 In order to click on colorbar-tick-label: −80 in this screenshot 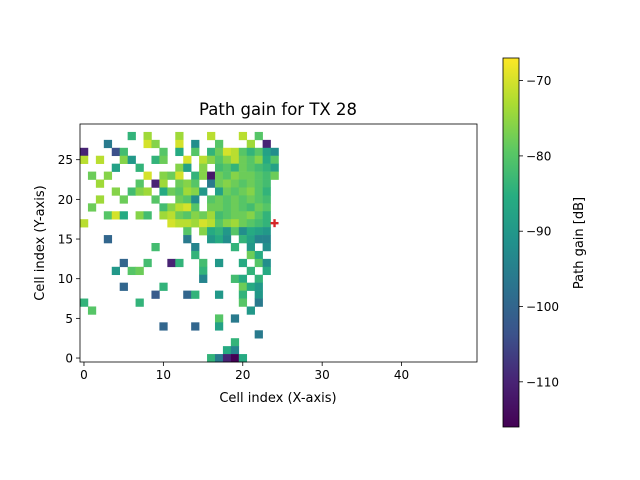, I will do `click(538, 156)`.